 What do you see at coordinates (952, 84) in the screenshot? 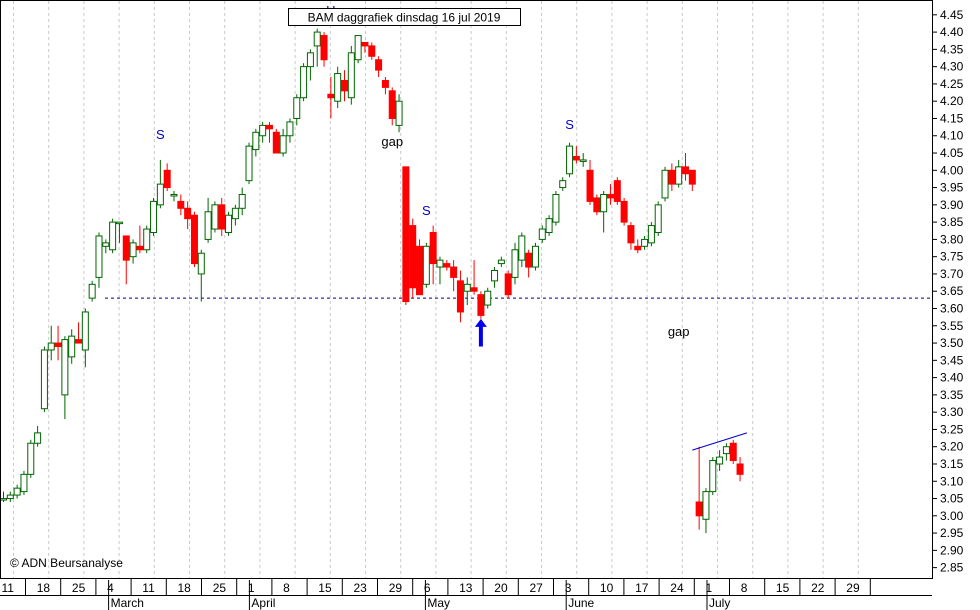
I see `y-tick-label: 4.25` at bounding box center [952, 84].